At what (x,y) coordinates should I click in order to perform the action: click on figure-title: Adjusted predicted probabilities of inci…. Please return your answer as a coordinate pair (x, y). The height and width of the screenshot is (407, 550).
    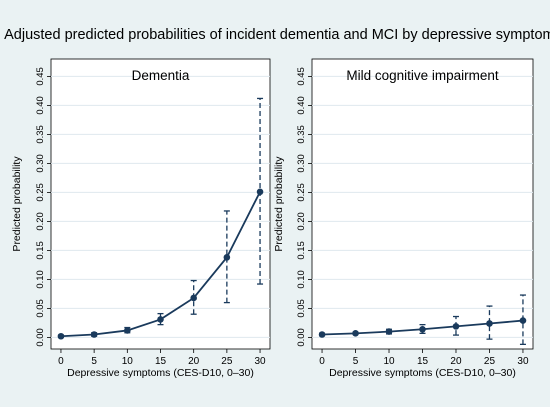
    Looking at the image, I should click on (277, 35).